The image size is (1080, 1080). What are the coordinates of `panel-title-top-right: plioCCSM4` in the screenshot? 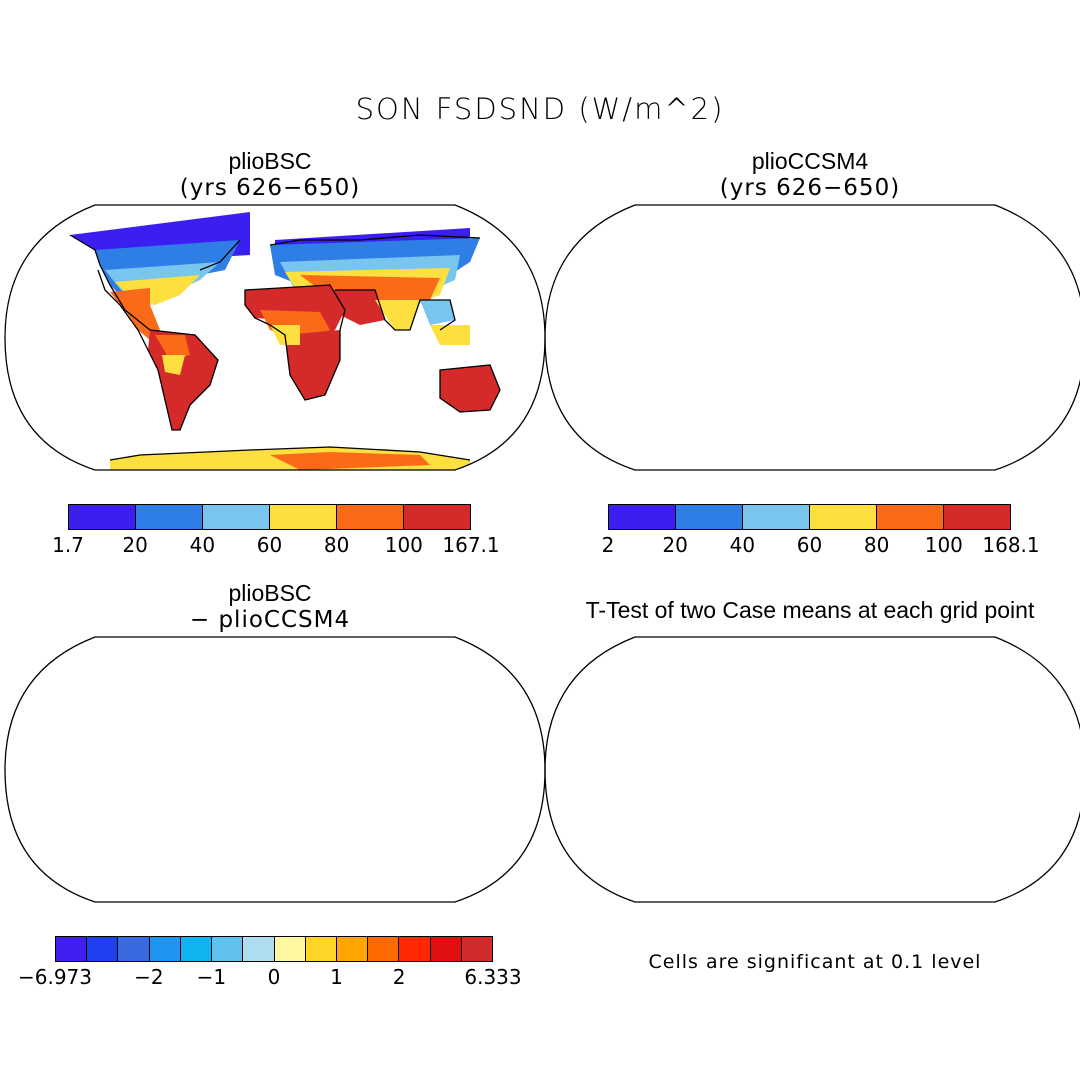 It's located at (810, 161).